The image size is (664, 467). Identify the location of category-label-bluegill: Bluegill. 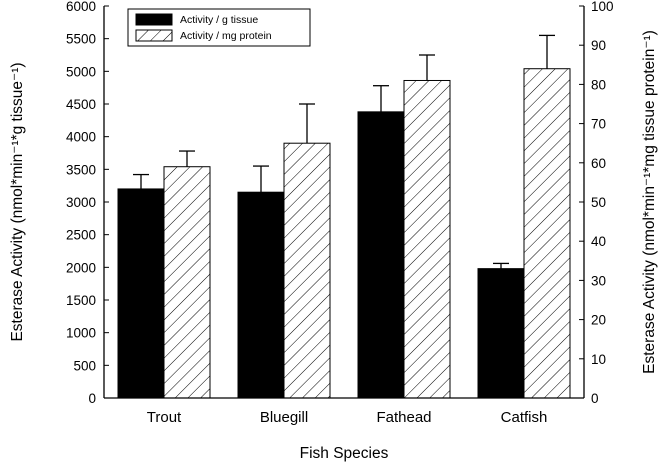
(284, 417).